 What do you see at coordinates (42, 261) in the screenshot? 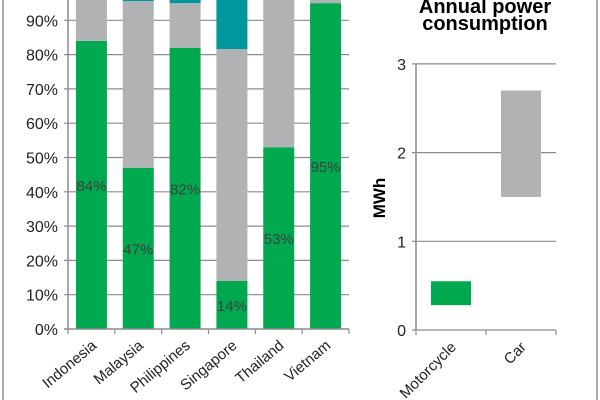
I see `y-tick-label: 20%` at bounding box center [42, 261].